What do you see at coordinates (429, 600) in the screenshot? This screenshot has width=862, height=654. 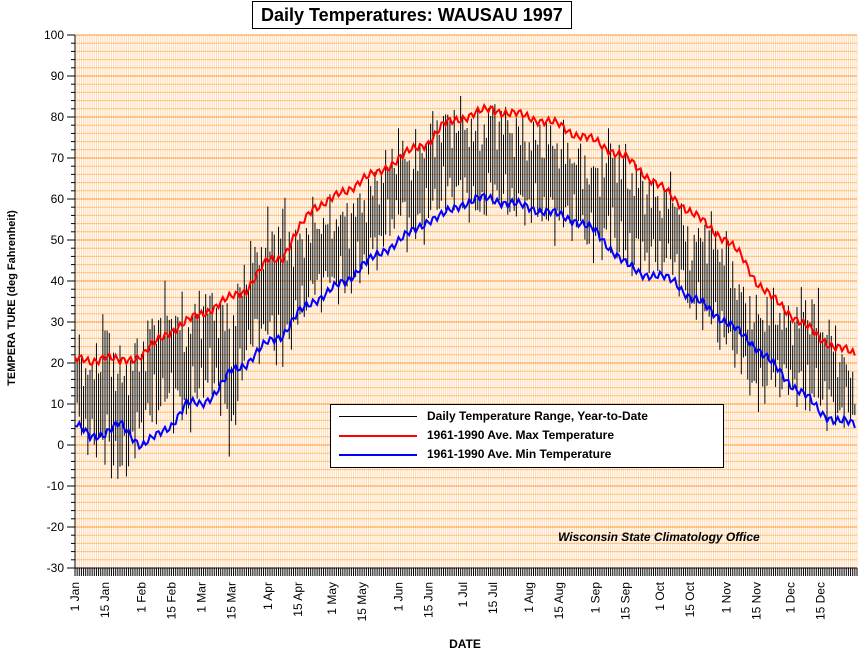 I see `x-tick-label: 15 Jun` at bounding box center [429, 600].